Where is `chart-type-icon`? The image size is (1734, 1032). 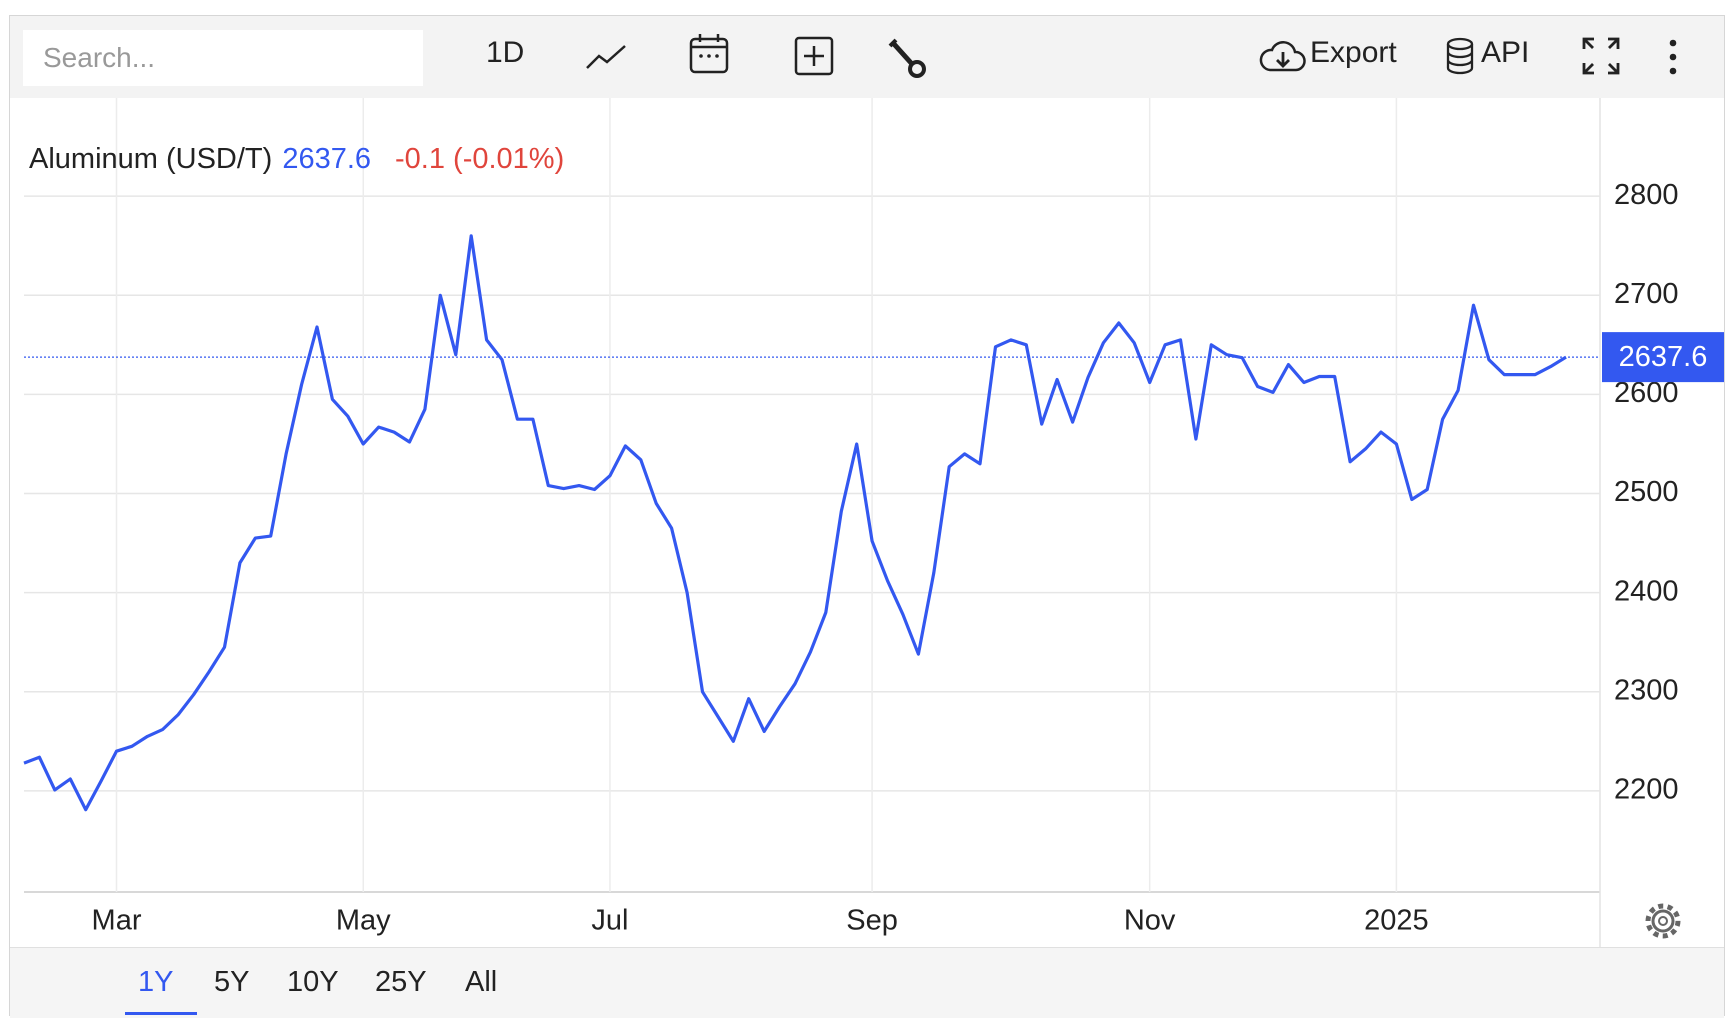
chart-type-icon is located at coordinates (607, 57).